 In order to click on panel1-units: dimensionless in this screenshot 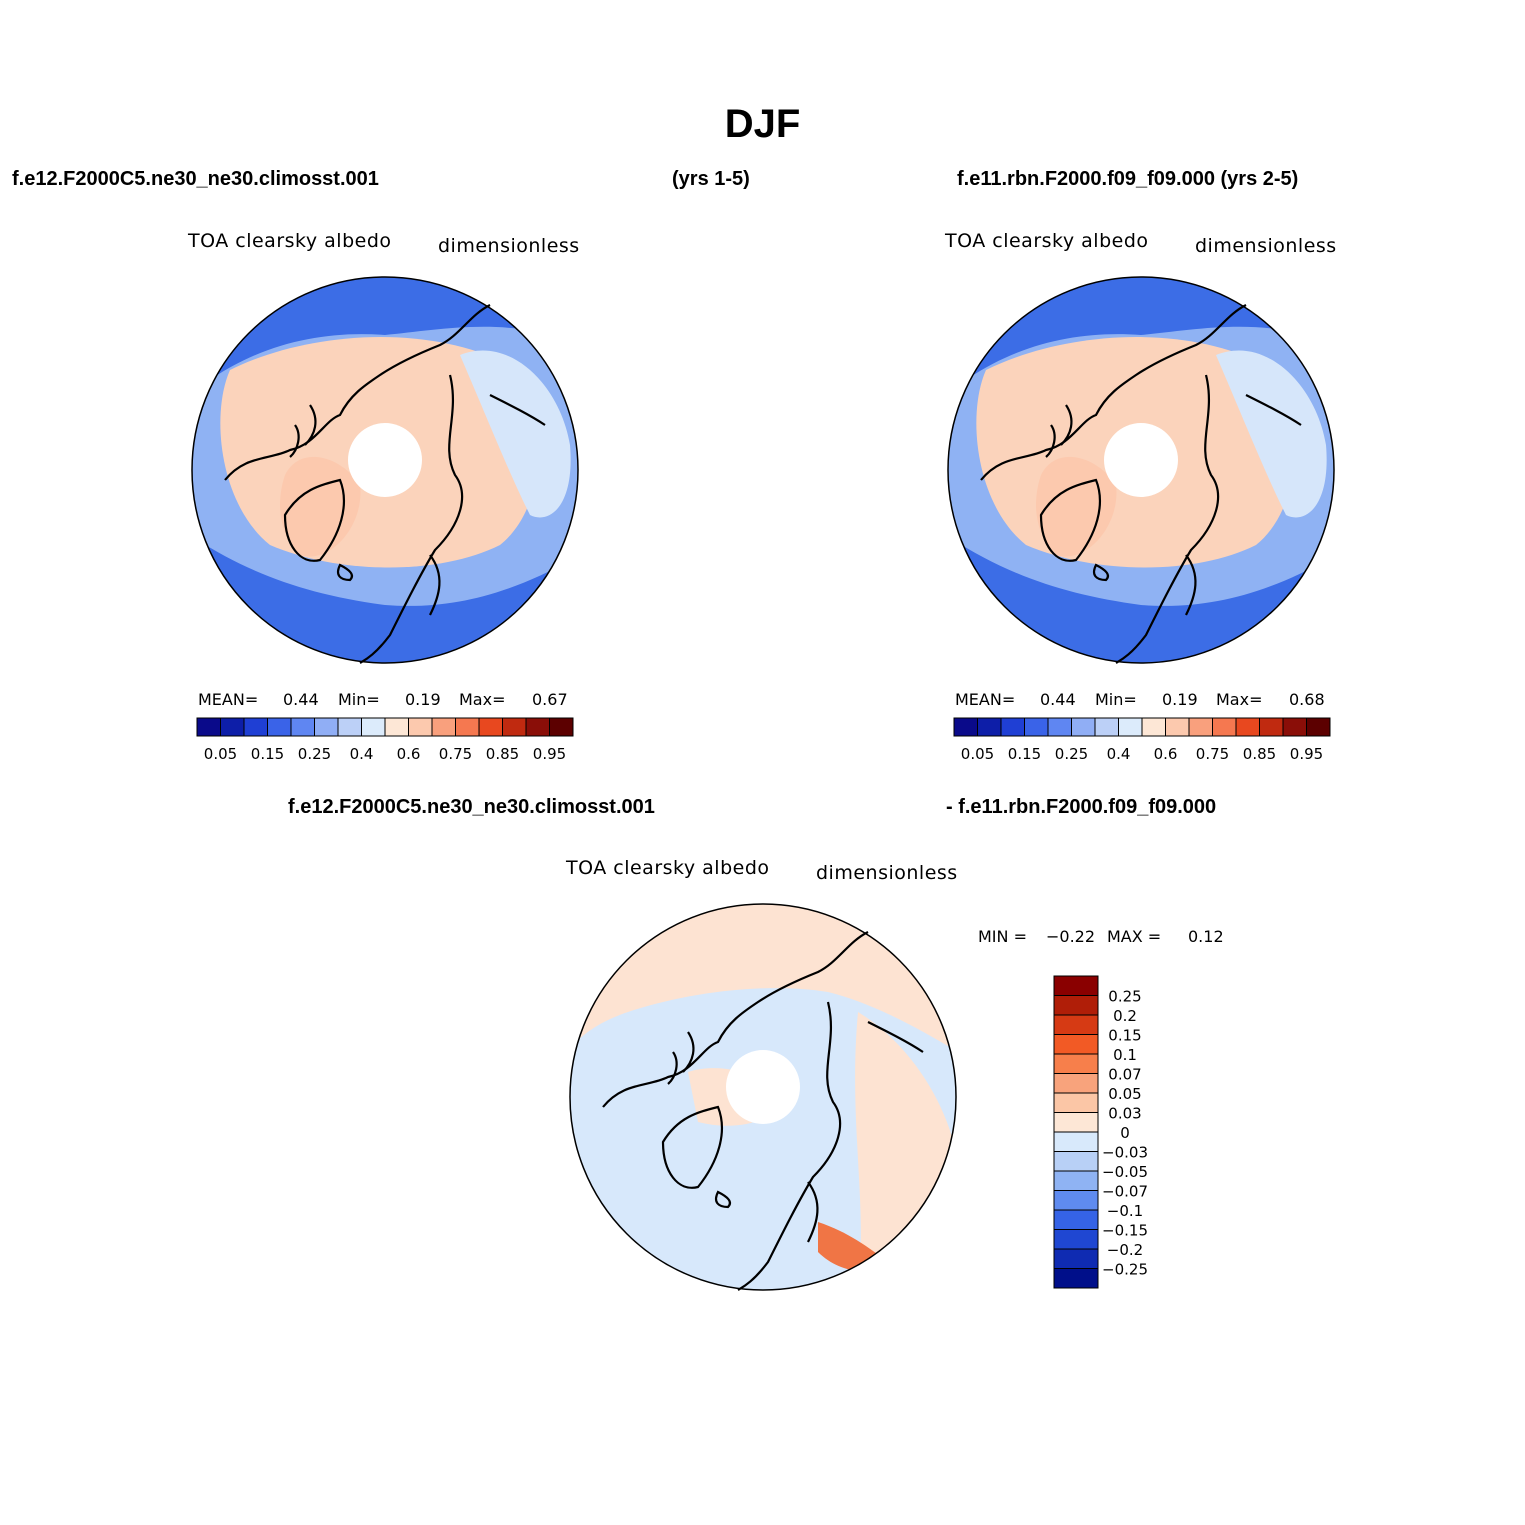, I will do `click(509, 246)`.